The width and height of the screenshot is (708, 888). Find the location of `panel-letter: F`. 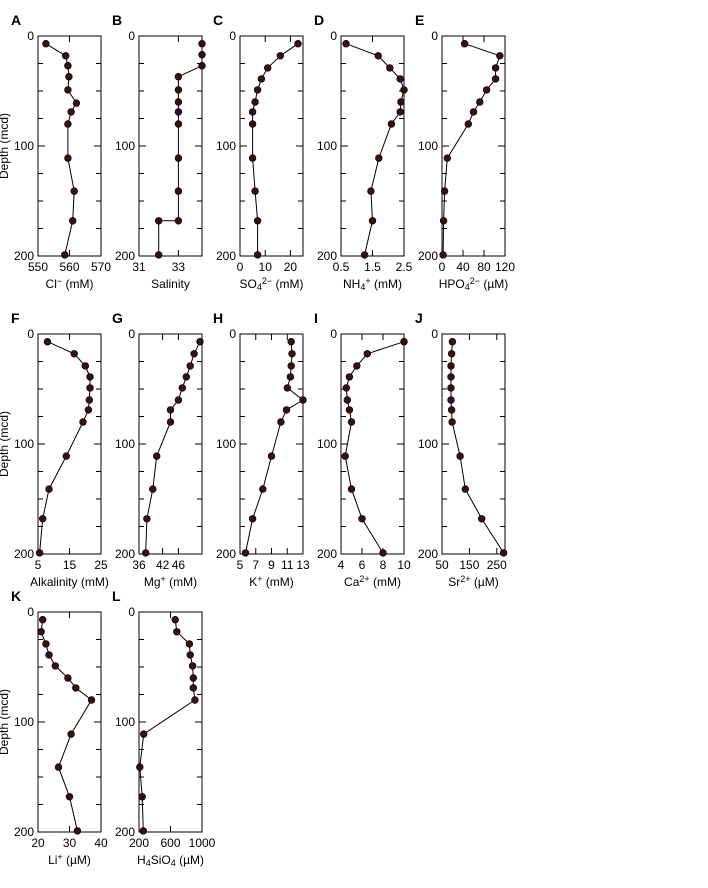

panel-letter: F is located at coordinates (15, 318).